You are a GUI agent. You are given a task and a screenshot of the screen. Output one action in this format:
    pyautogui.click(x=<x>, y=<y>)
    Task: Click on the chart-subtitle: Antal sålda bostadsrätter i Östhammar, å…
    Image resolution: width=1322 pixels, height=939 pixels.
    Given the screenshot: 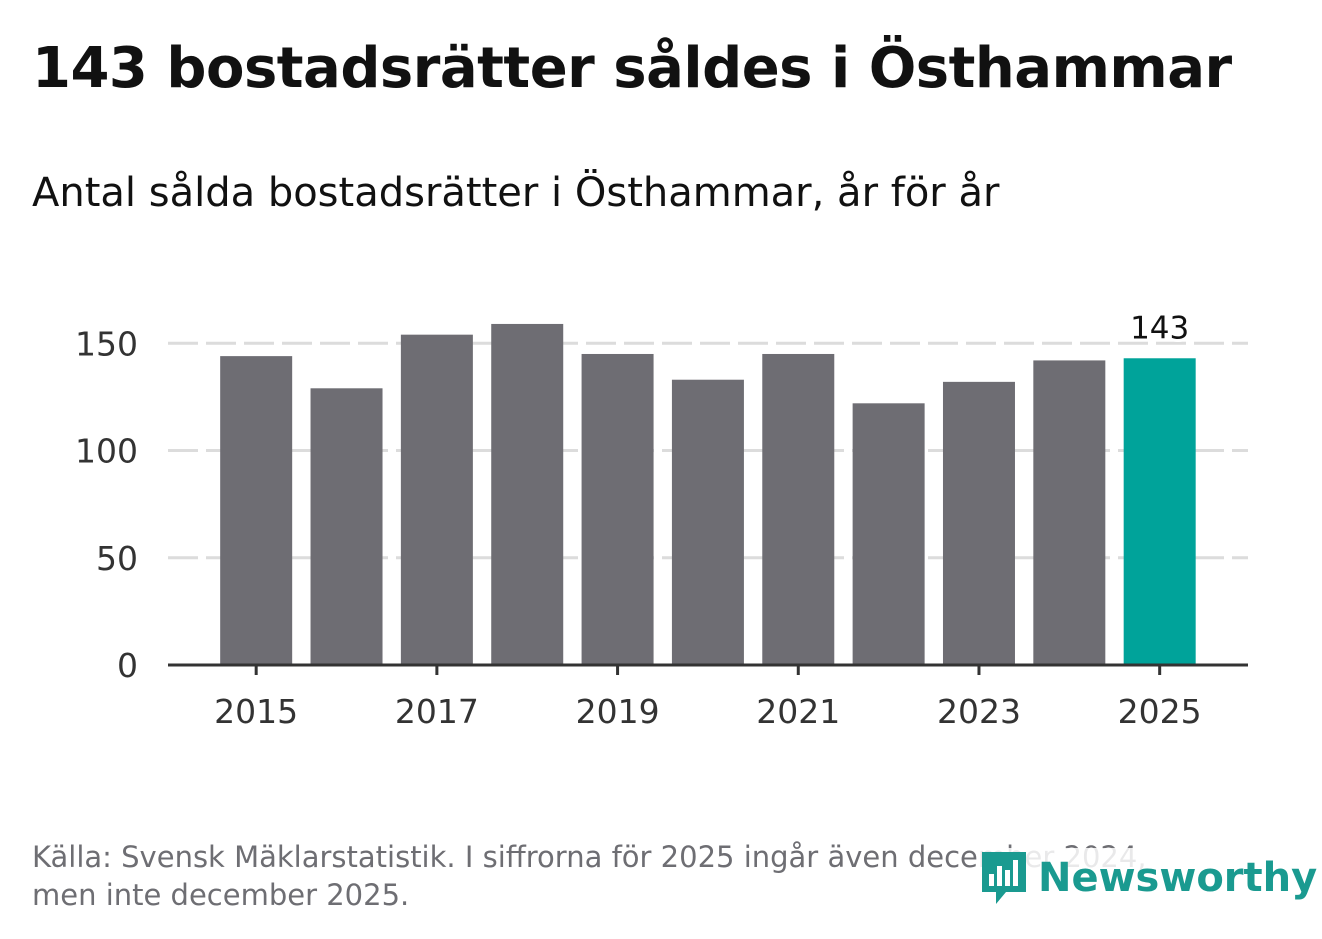 What is the action you would take?
    pyautogui.click(x=516, y=193)
    